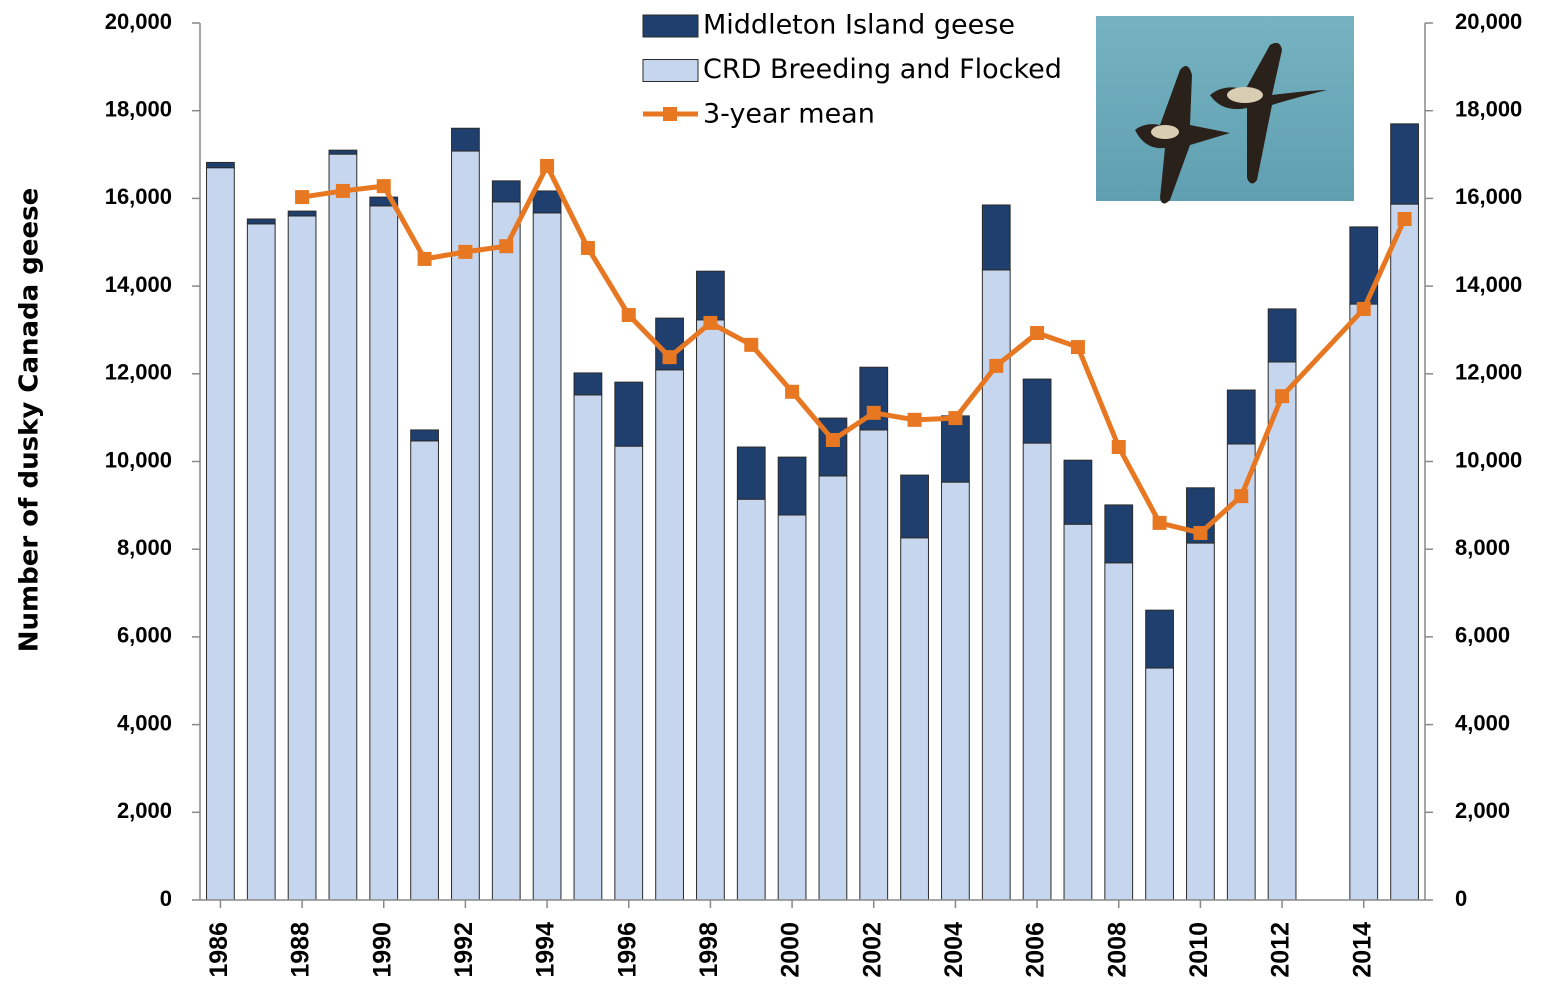 The image size is (1555, 1007). Describe the element at coordinates (627, 950) in the screenshot. I see `x-tick-label: 1996` at that location.